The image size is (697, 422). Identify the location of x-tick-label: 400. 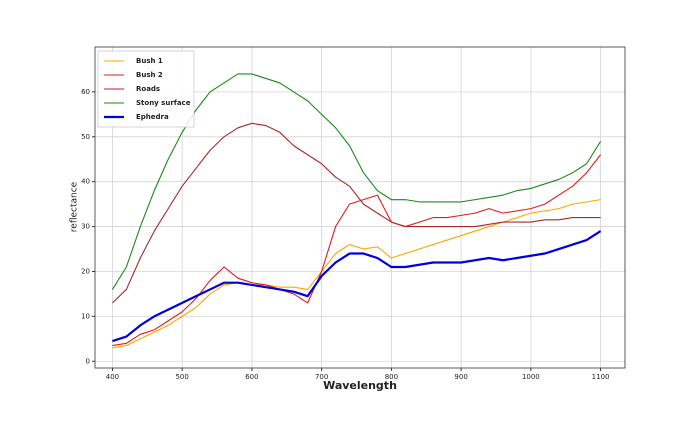
(112, 377).